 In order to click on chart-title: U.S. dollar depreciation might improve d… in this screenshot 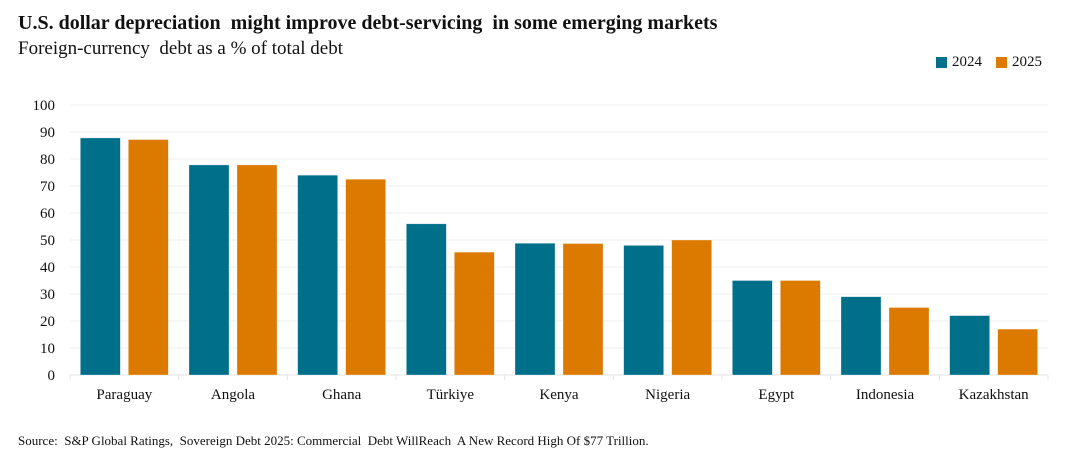, I will do `click(368, 23)`.